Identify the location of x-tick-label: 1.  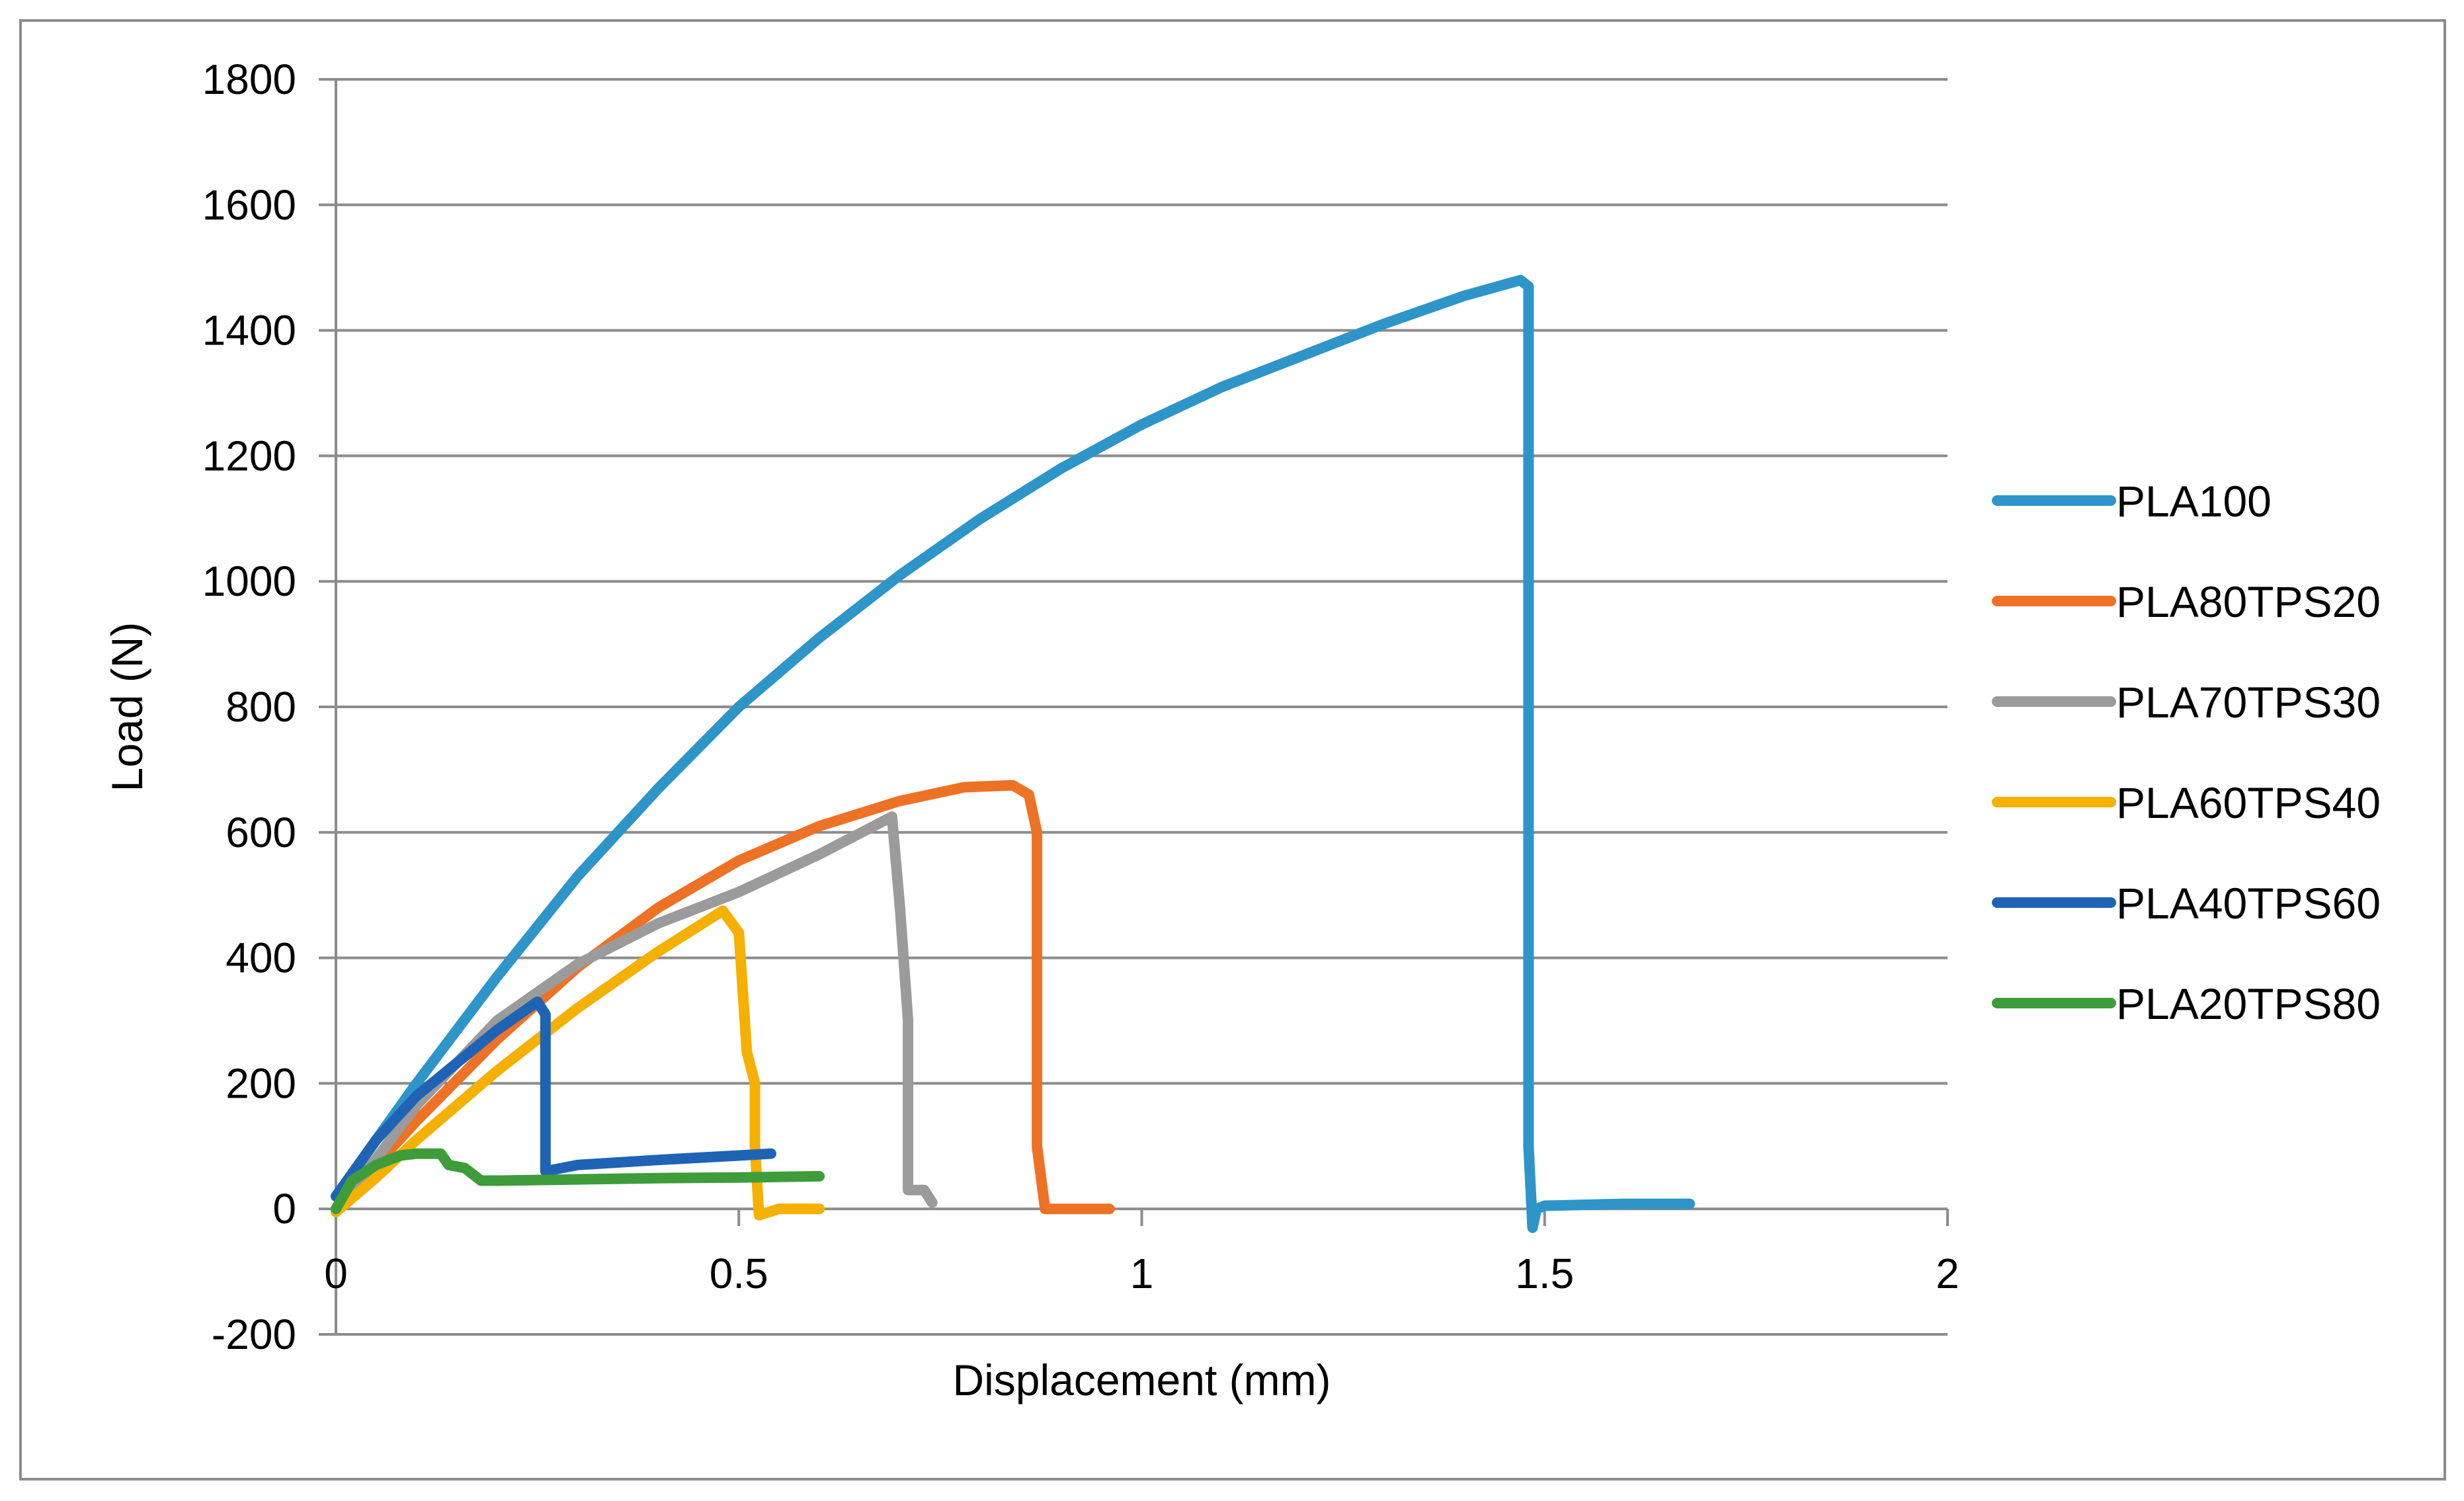
(1142, 1273).